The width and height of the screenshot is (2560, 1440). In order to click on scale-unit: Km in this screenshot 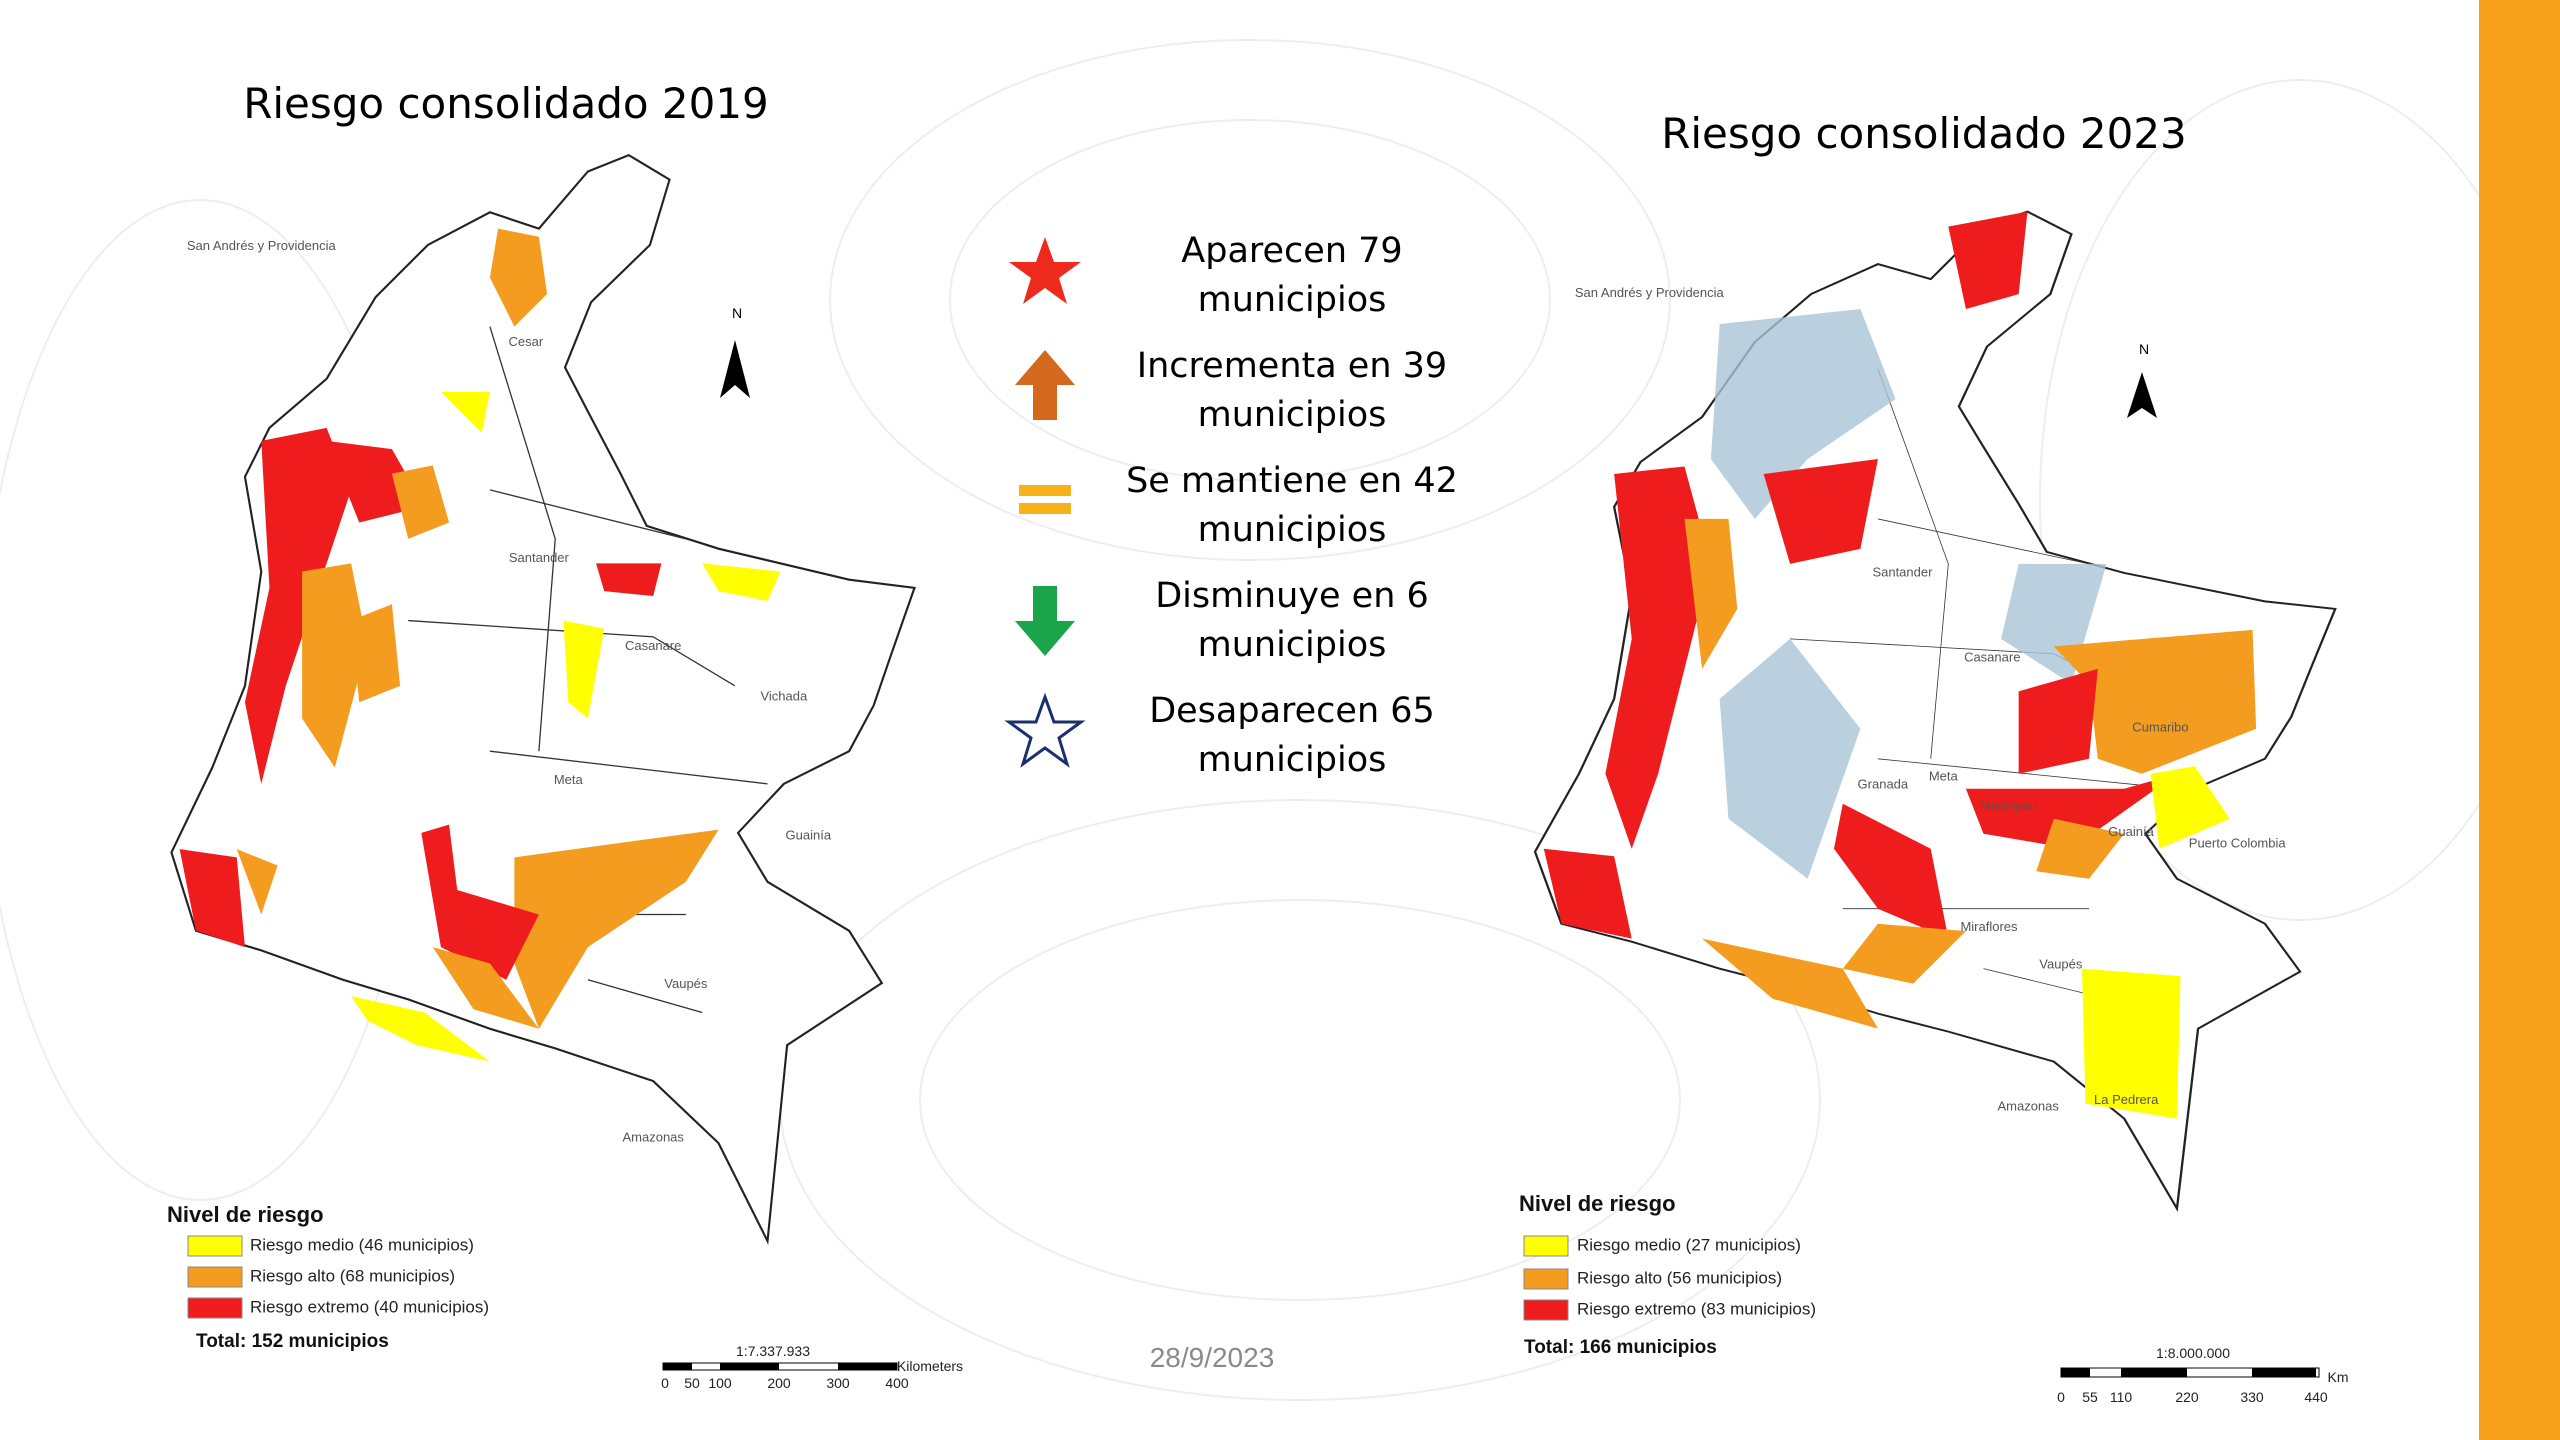, I will do `click(2338, 1377)`.